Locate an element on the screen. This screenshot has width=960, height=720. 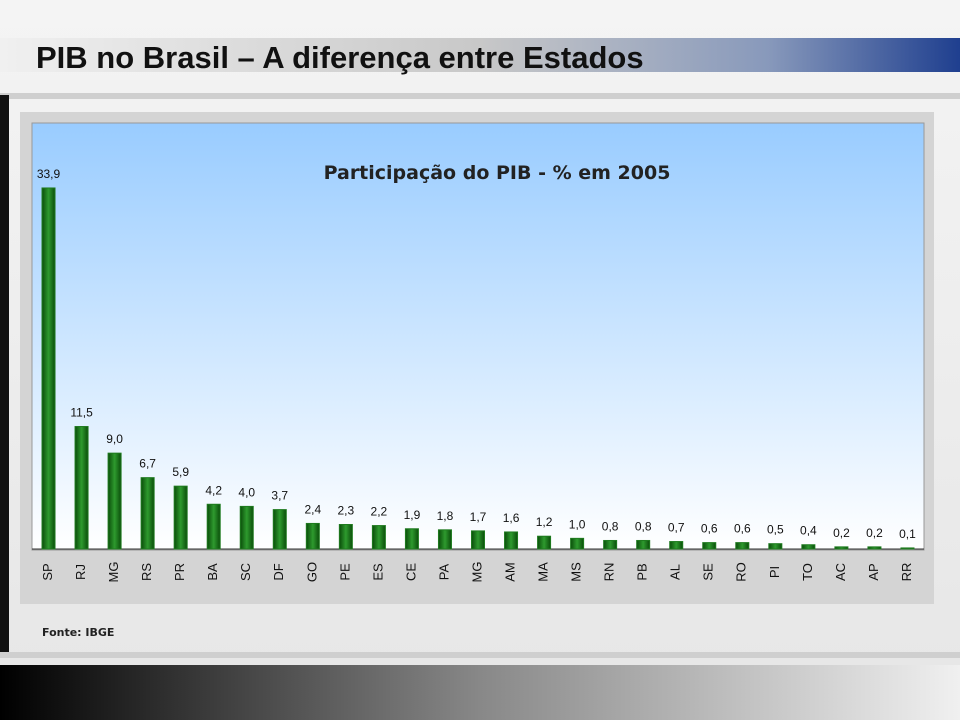
source: Fonte: IBGE is located at coordinates (78, 632).